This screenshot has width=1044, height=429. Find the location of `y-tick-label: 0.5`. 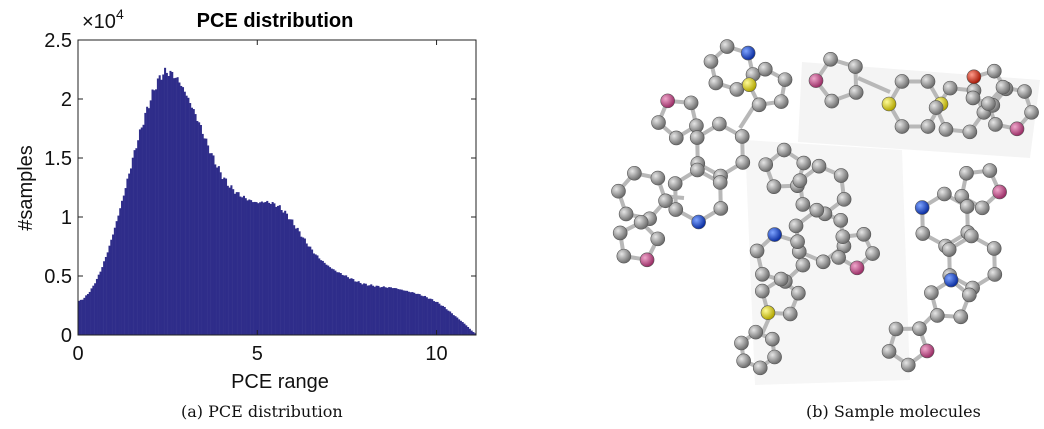

y-tick-label: 0.5 is located at coordinates (58, 277).